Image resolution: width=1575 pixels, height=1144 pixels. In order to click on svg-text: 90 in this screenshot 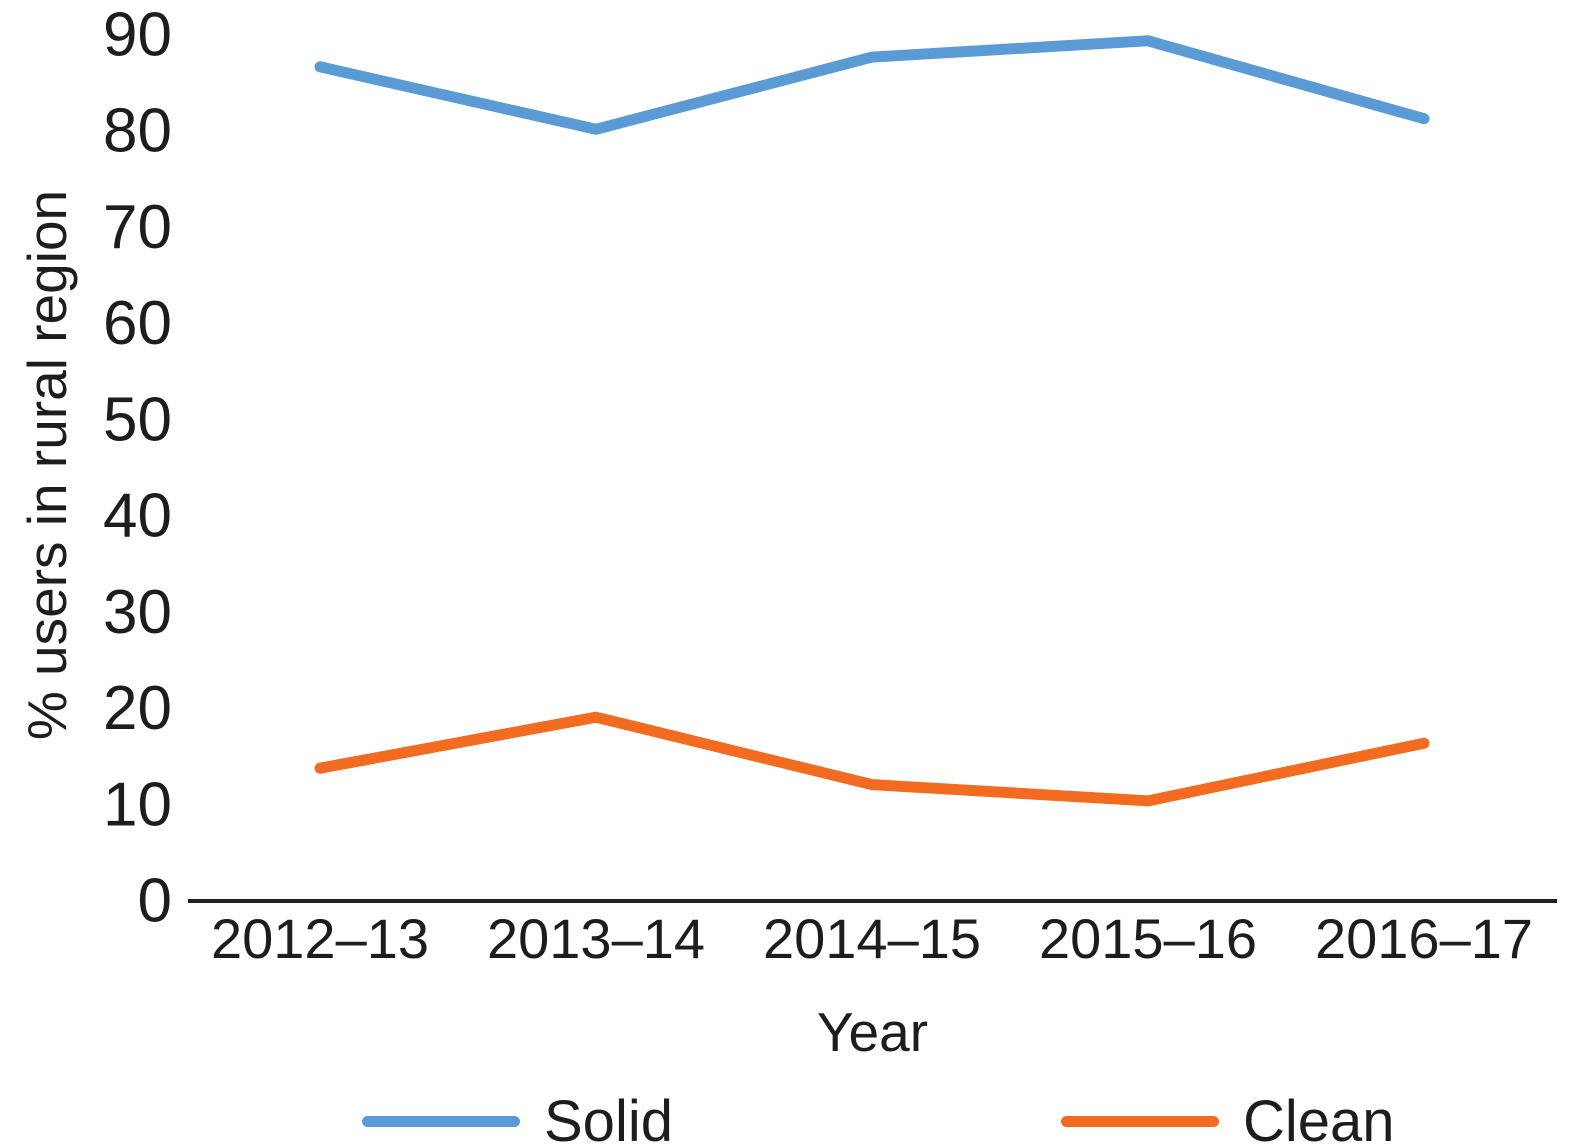, I will do `click(137, 35)`.